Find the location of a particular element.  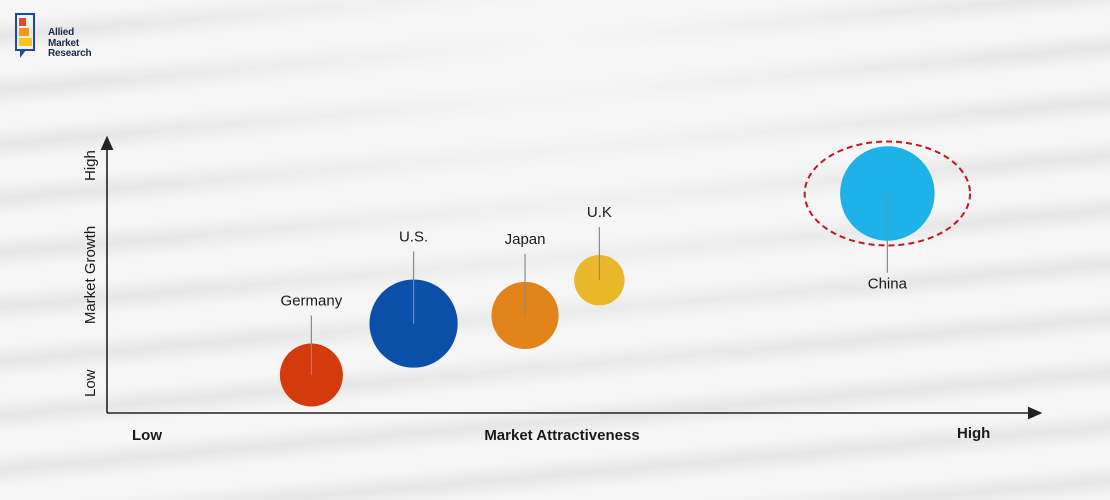

brand-line-3: Research is located at coordinates (70, 53).